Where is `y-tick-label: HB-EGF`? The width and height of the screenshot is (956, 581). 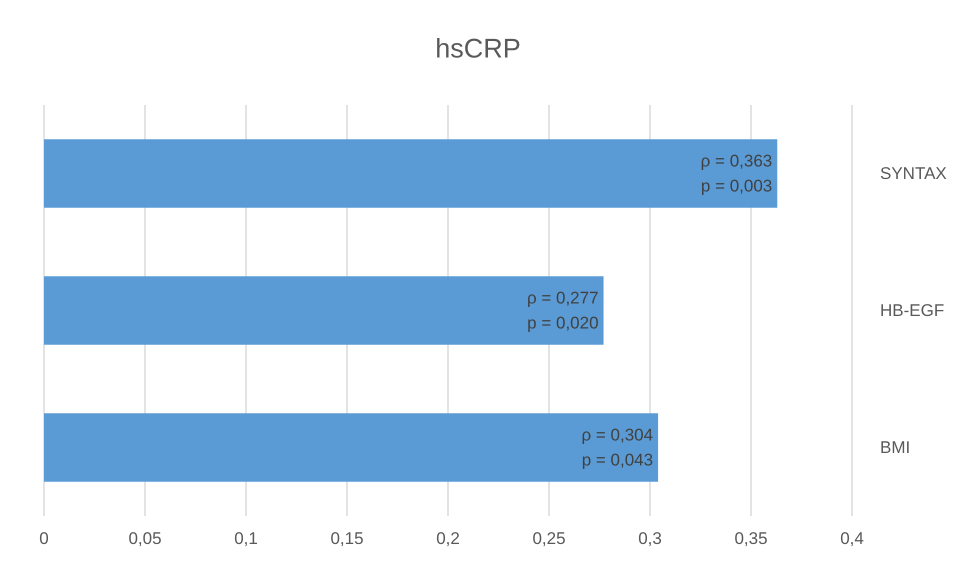 y-tick-label: HB-EGF is located at coordinates (912, 310).